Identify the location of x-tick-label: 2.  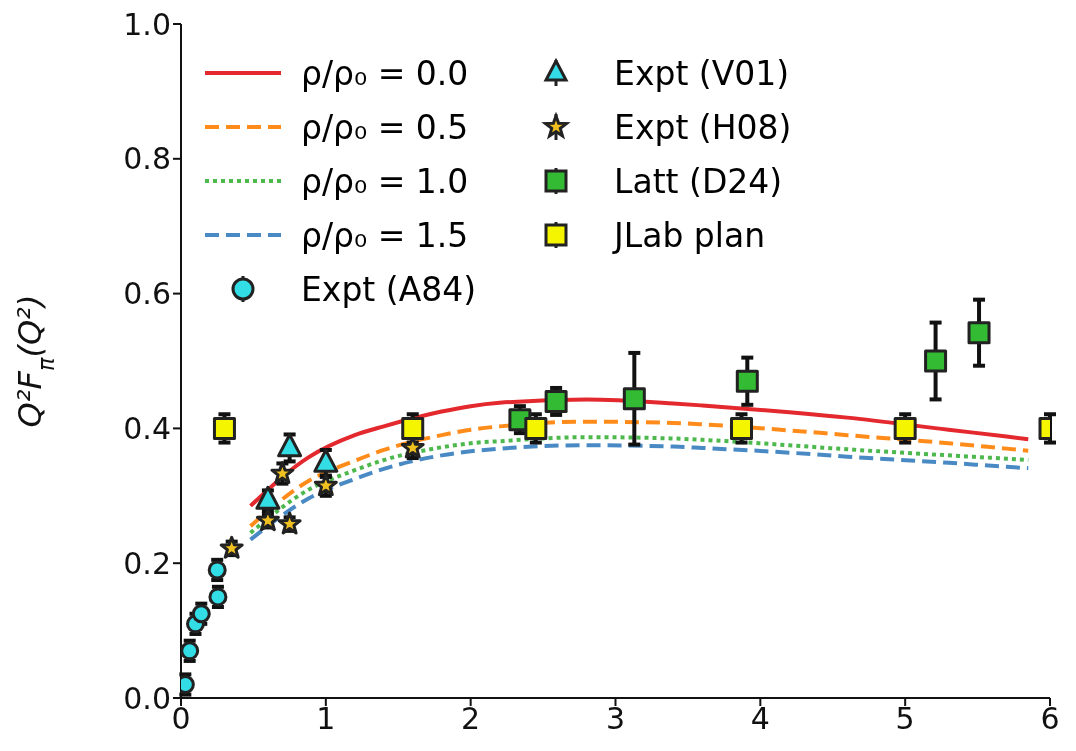
(471, 719).